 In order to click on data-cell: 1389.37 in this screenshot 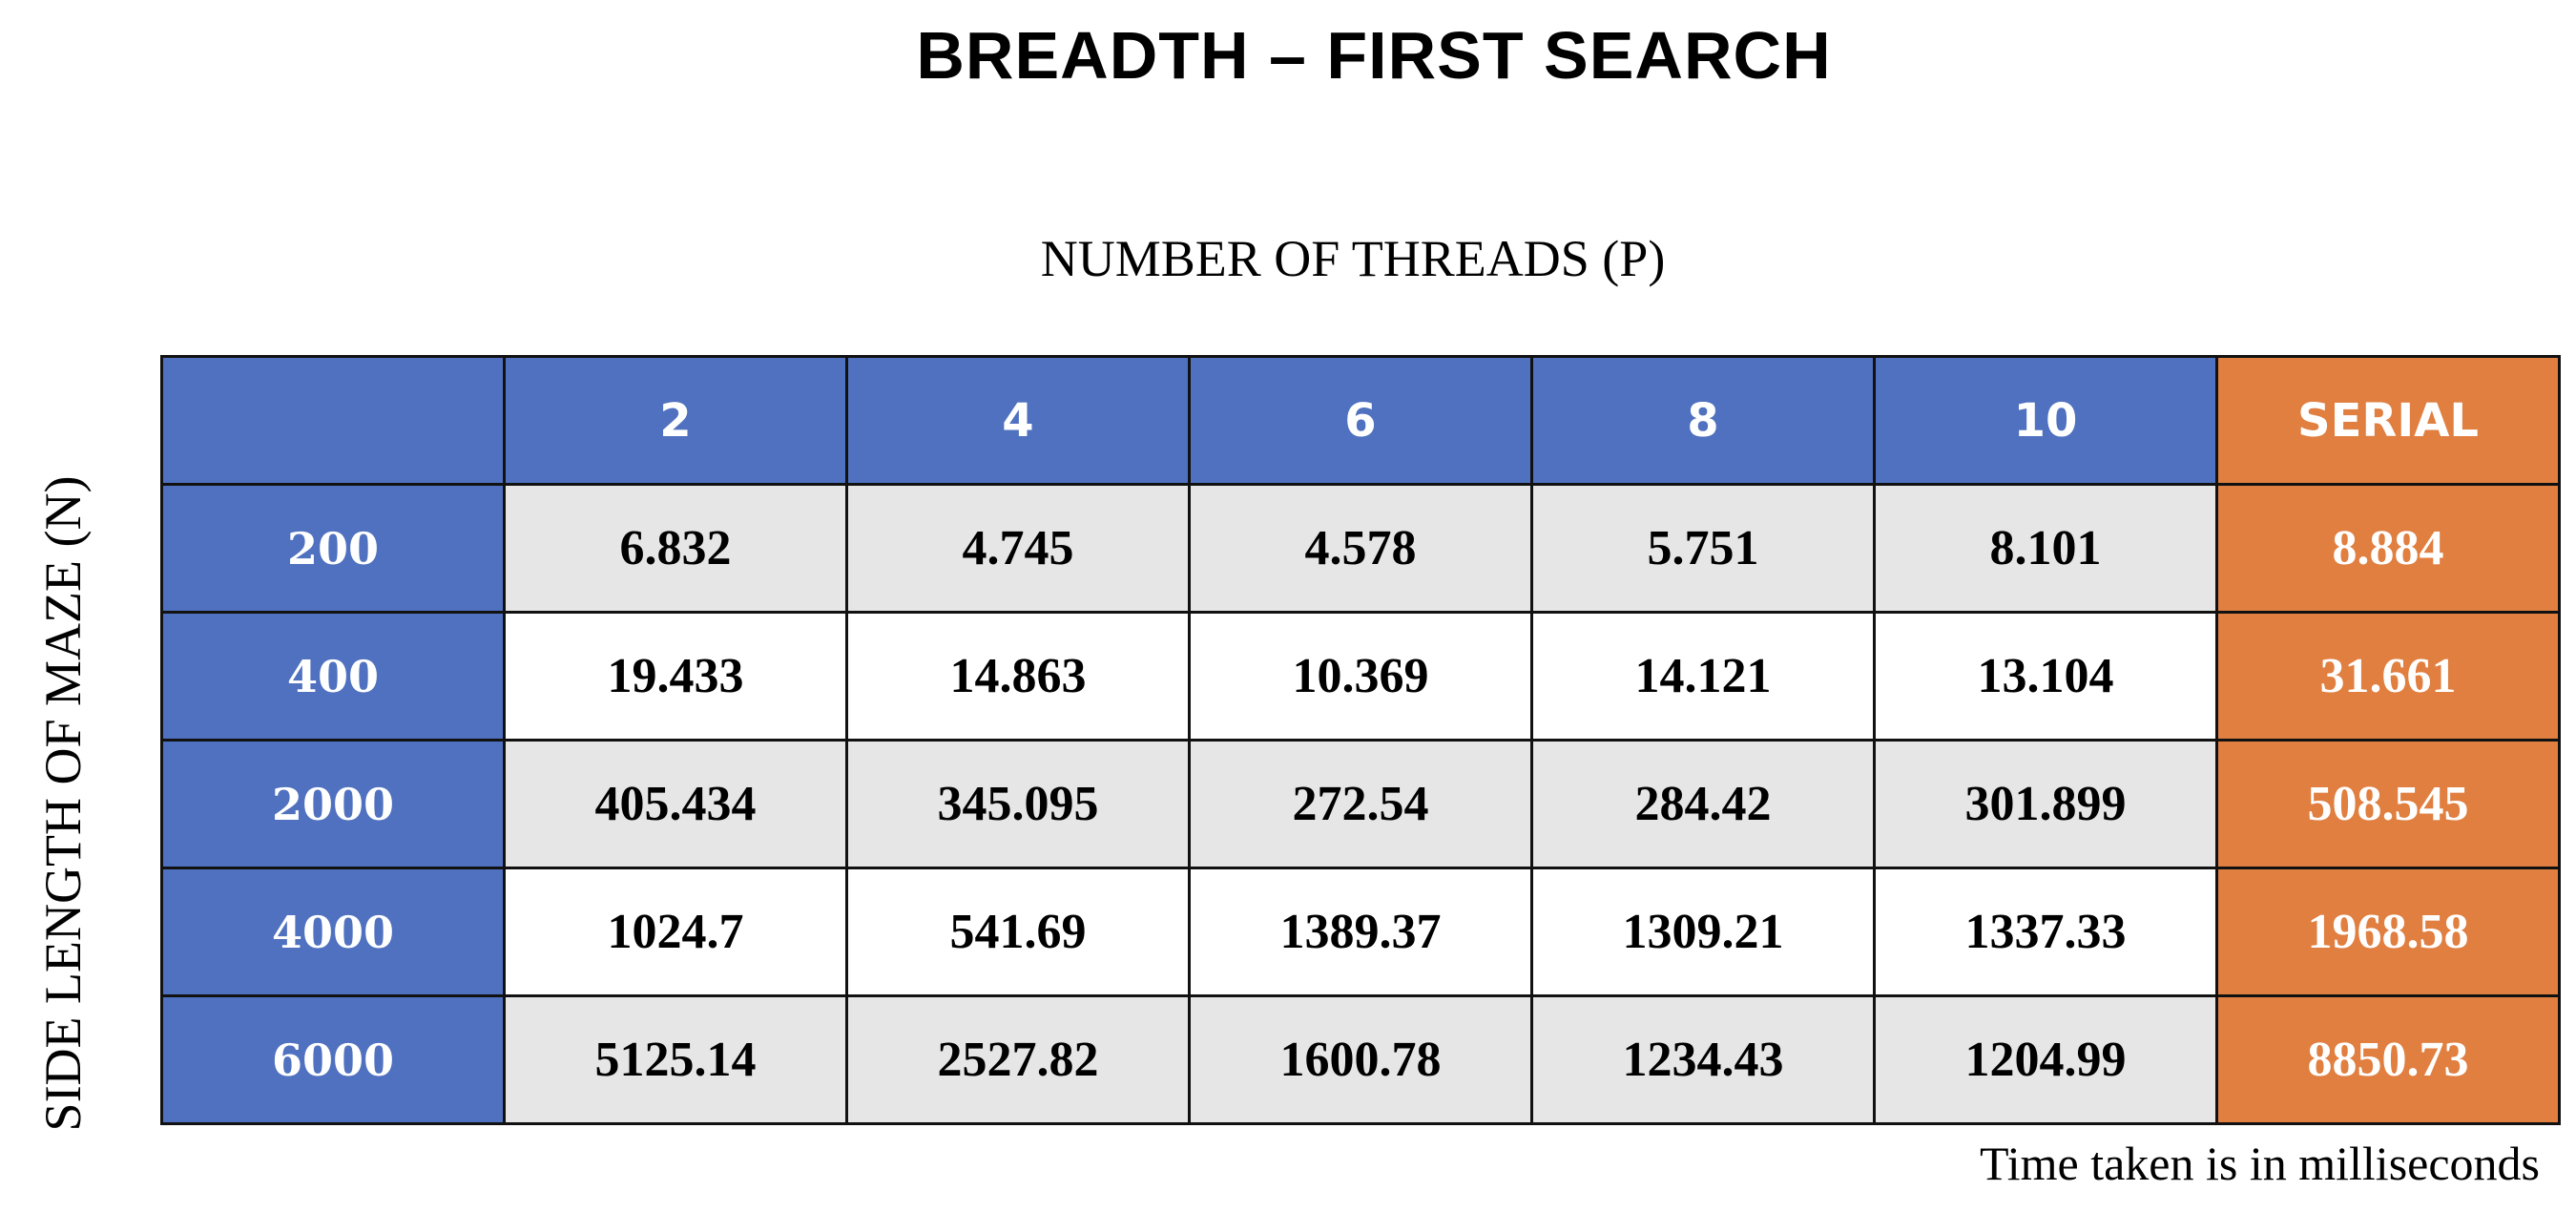, I will do `click(1360, 932)`.